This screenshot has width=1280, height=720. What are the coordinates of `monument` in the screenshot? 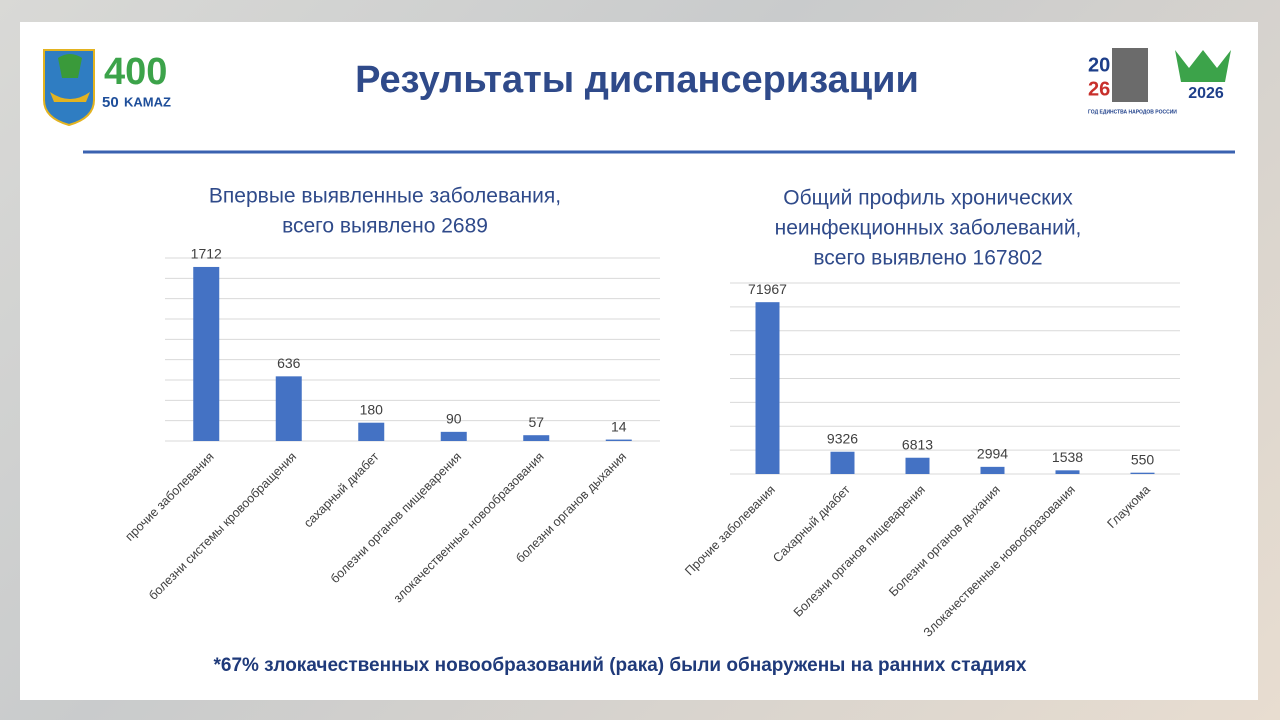 It's located at (1130, 75).